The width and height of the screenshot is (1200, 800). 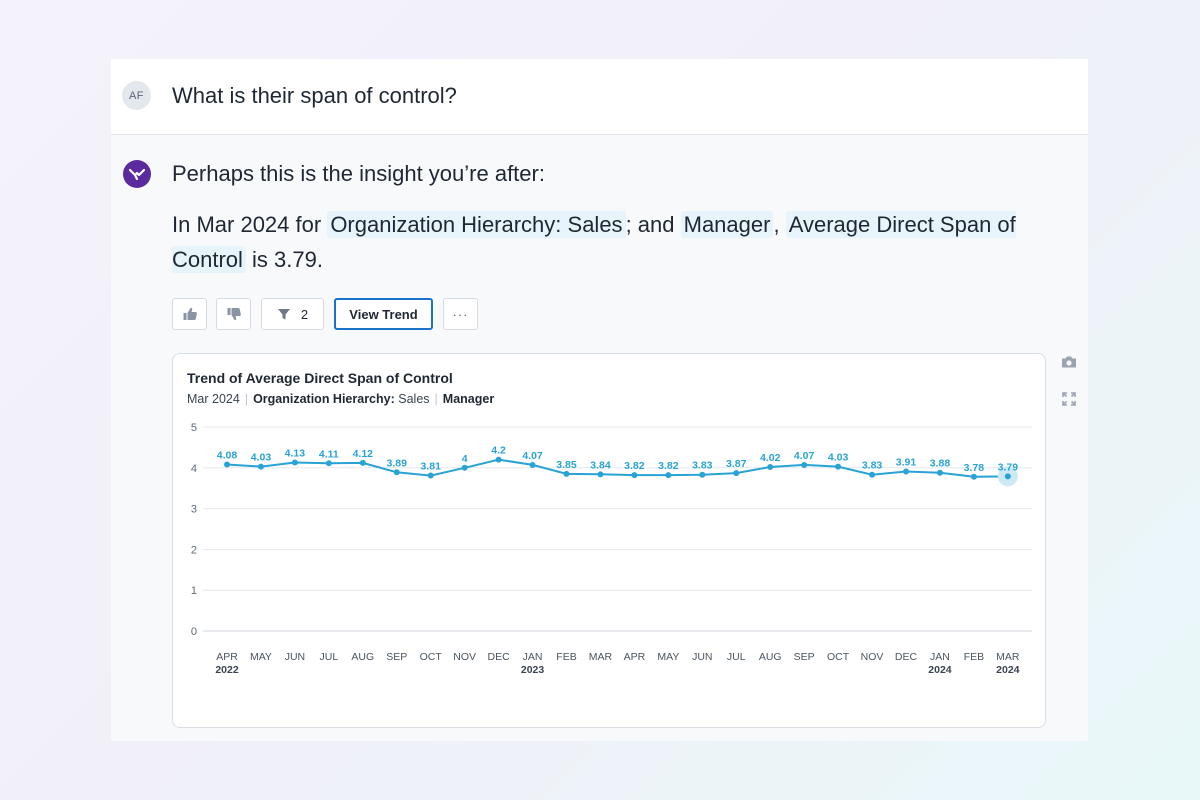 I want to click on answer-suffix: is 3.79., so click(x=287, y=259).